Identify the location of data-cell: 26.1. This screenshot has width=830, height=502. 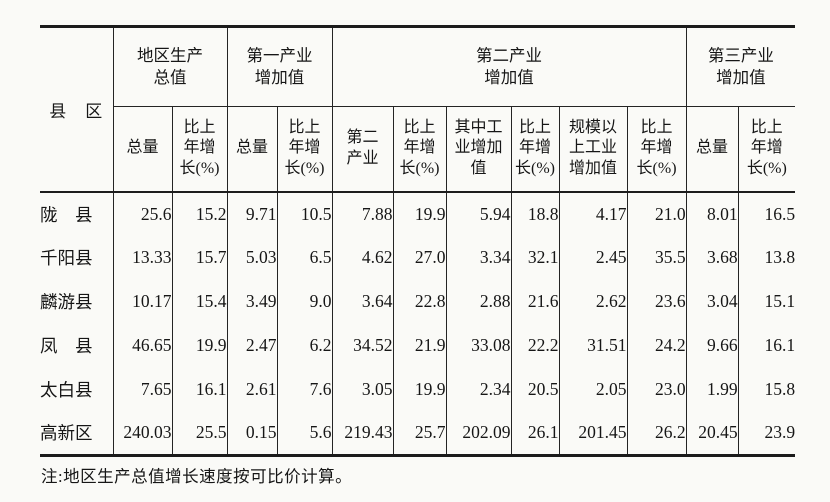
(535, 434).